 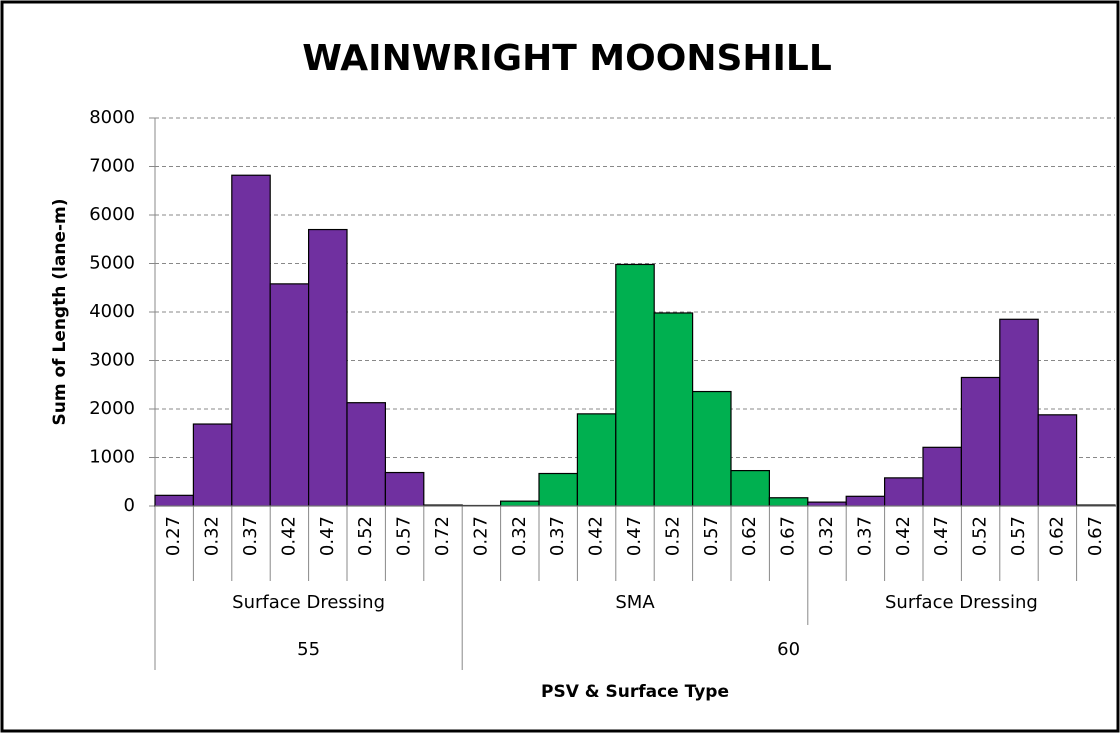 What do you see at coordinates (112, 117) in the screenshot?
I see `y-tick-label: 8000` at bounding box center [112, 117].